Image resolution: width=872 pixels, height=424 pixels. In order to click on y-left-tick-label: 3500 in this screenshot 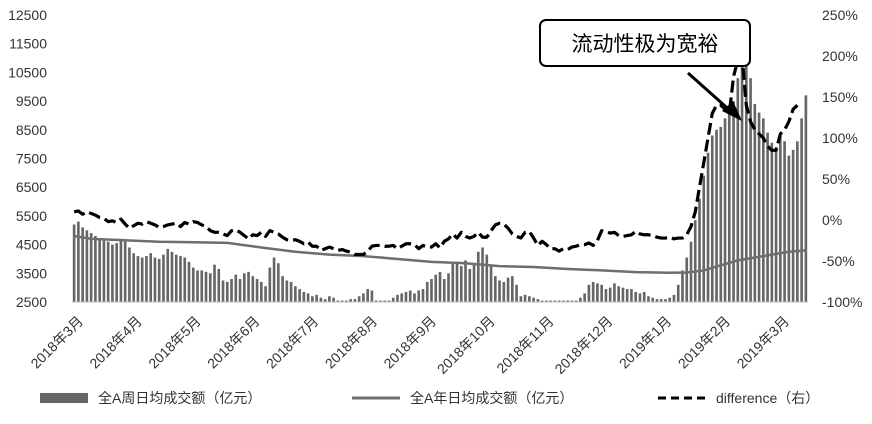, I will do `click(31, 273)`.